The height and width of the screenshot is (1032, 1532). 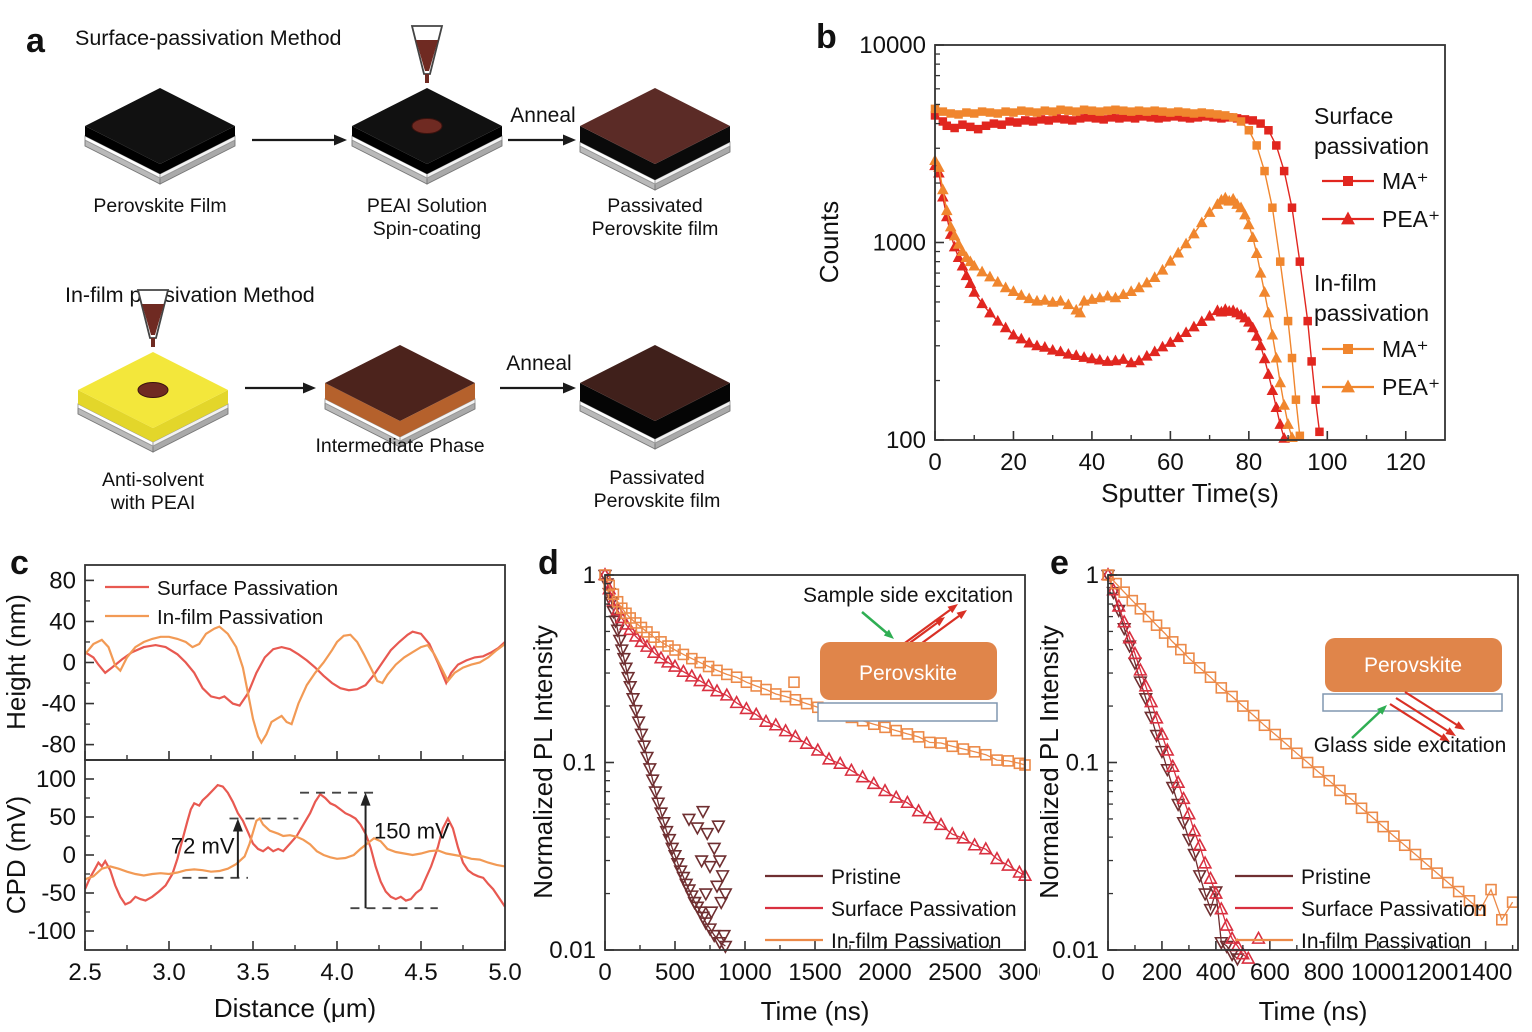 What do you see at coordinates (675, 972) in the screenshot?
I see `svg-text: 500` at bounding box center [675, 972].